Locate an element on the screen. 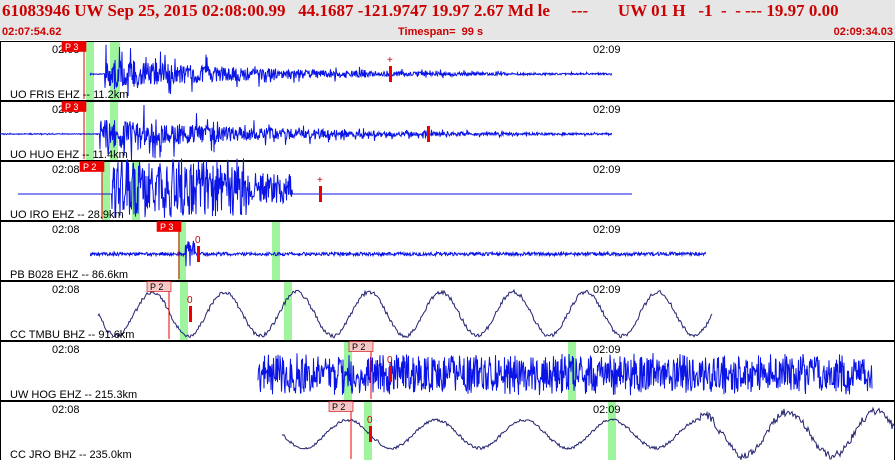  end-time: 02:09:34.03 is located at coordinates (863, 32).